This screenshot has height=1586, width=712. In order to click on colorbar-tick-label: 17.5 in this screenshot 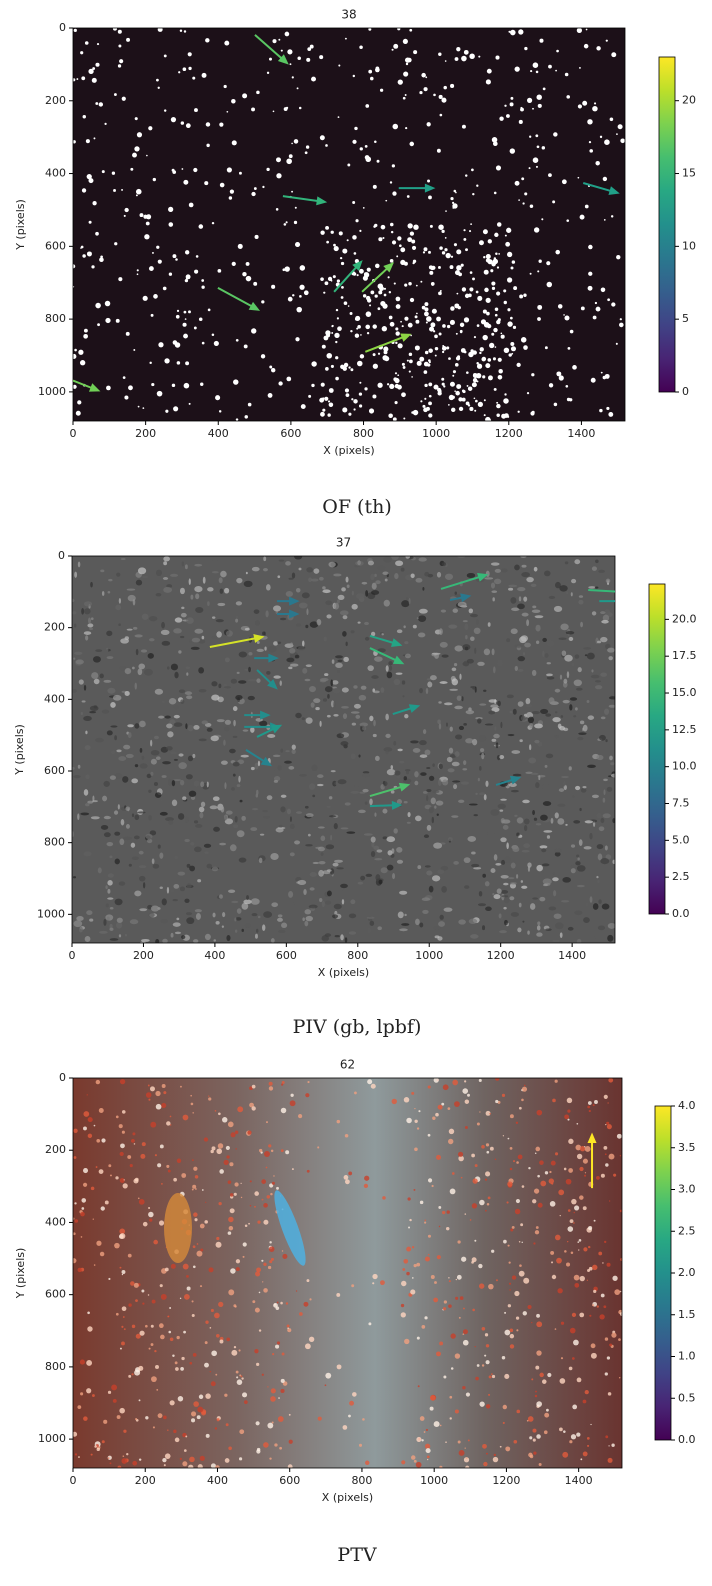, I will do `click(684, 655)`.